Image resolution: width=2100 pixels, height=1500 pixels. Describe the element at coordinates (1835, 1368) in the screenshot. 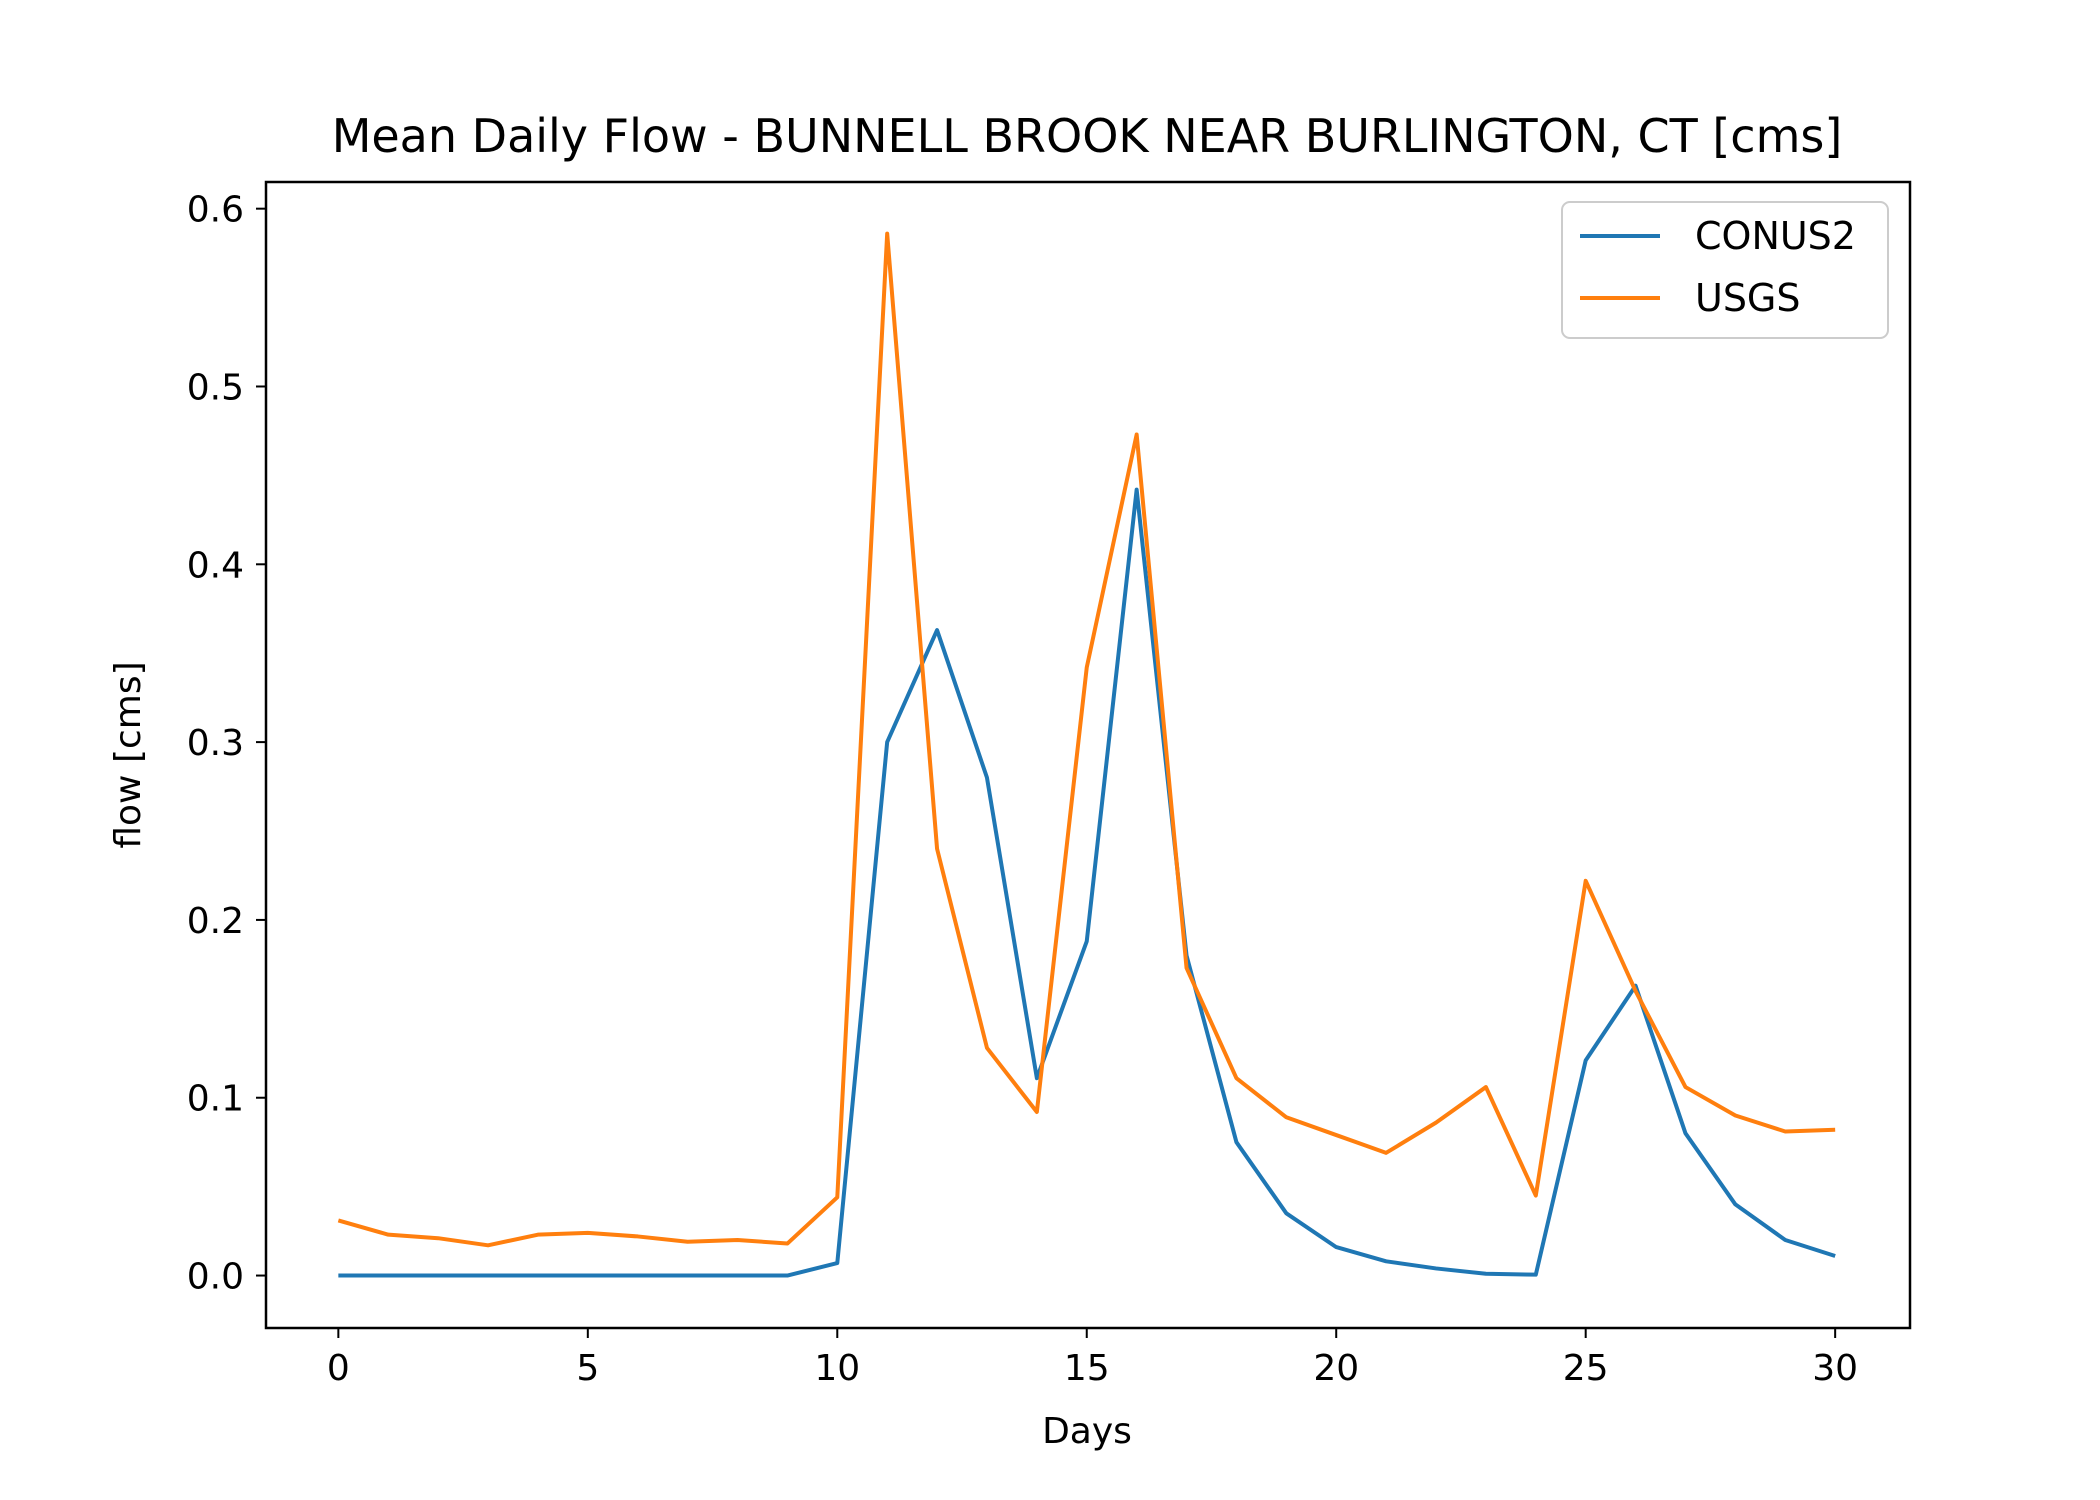

I see `x-tick-label: 30` at that location.